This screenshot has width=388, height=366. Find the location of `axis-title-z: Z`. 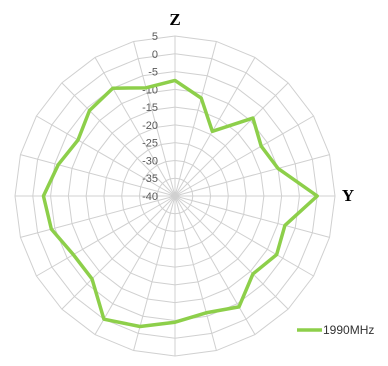

axis-title-z: Z is located at coordinates (174, 19).